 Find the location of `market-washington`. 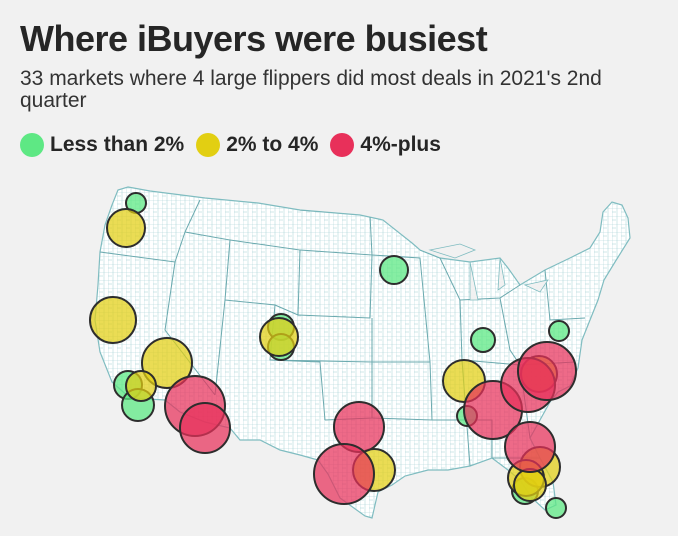

market-washington is located at coordinates (559, 331).